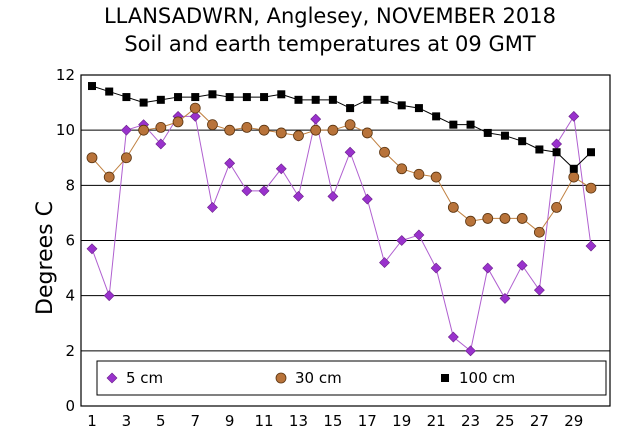 This screenshot has height=448, width=628. I want to click on x-tick-label: 17, so click(367, 421).